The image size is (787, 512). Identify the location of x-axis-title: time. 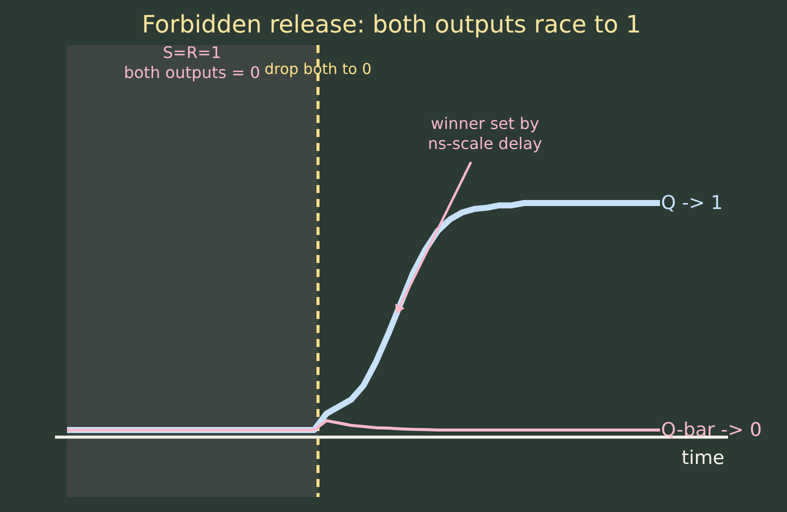
(703, 458).